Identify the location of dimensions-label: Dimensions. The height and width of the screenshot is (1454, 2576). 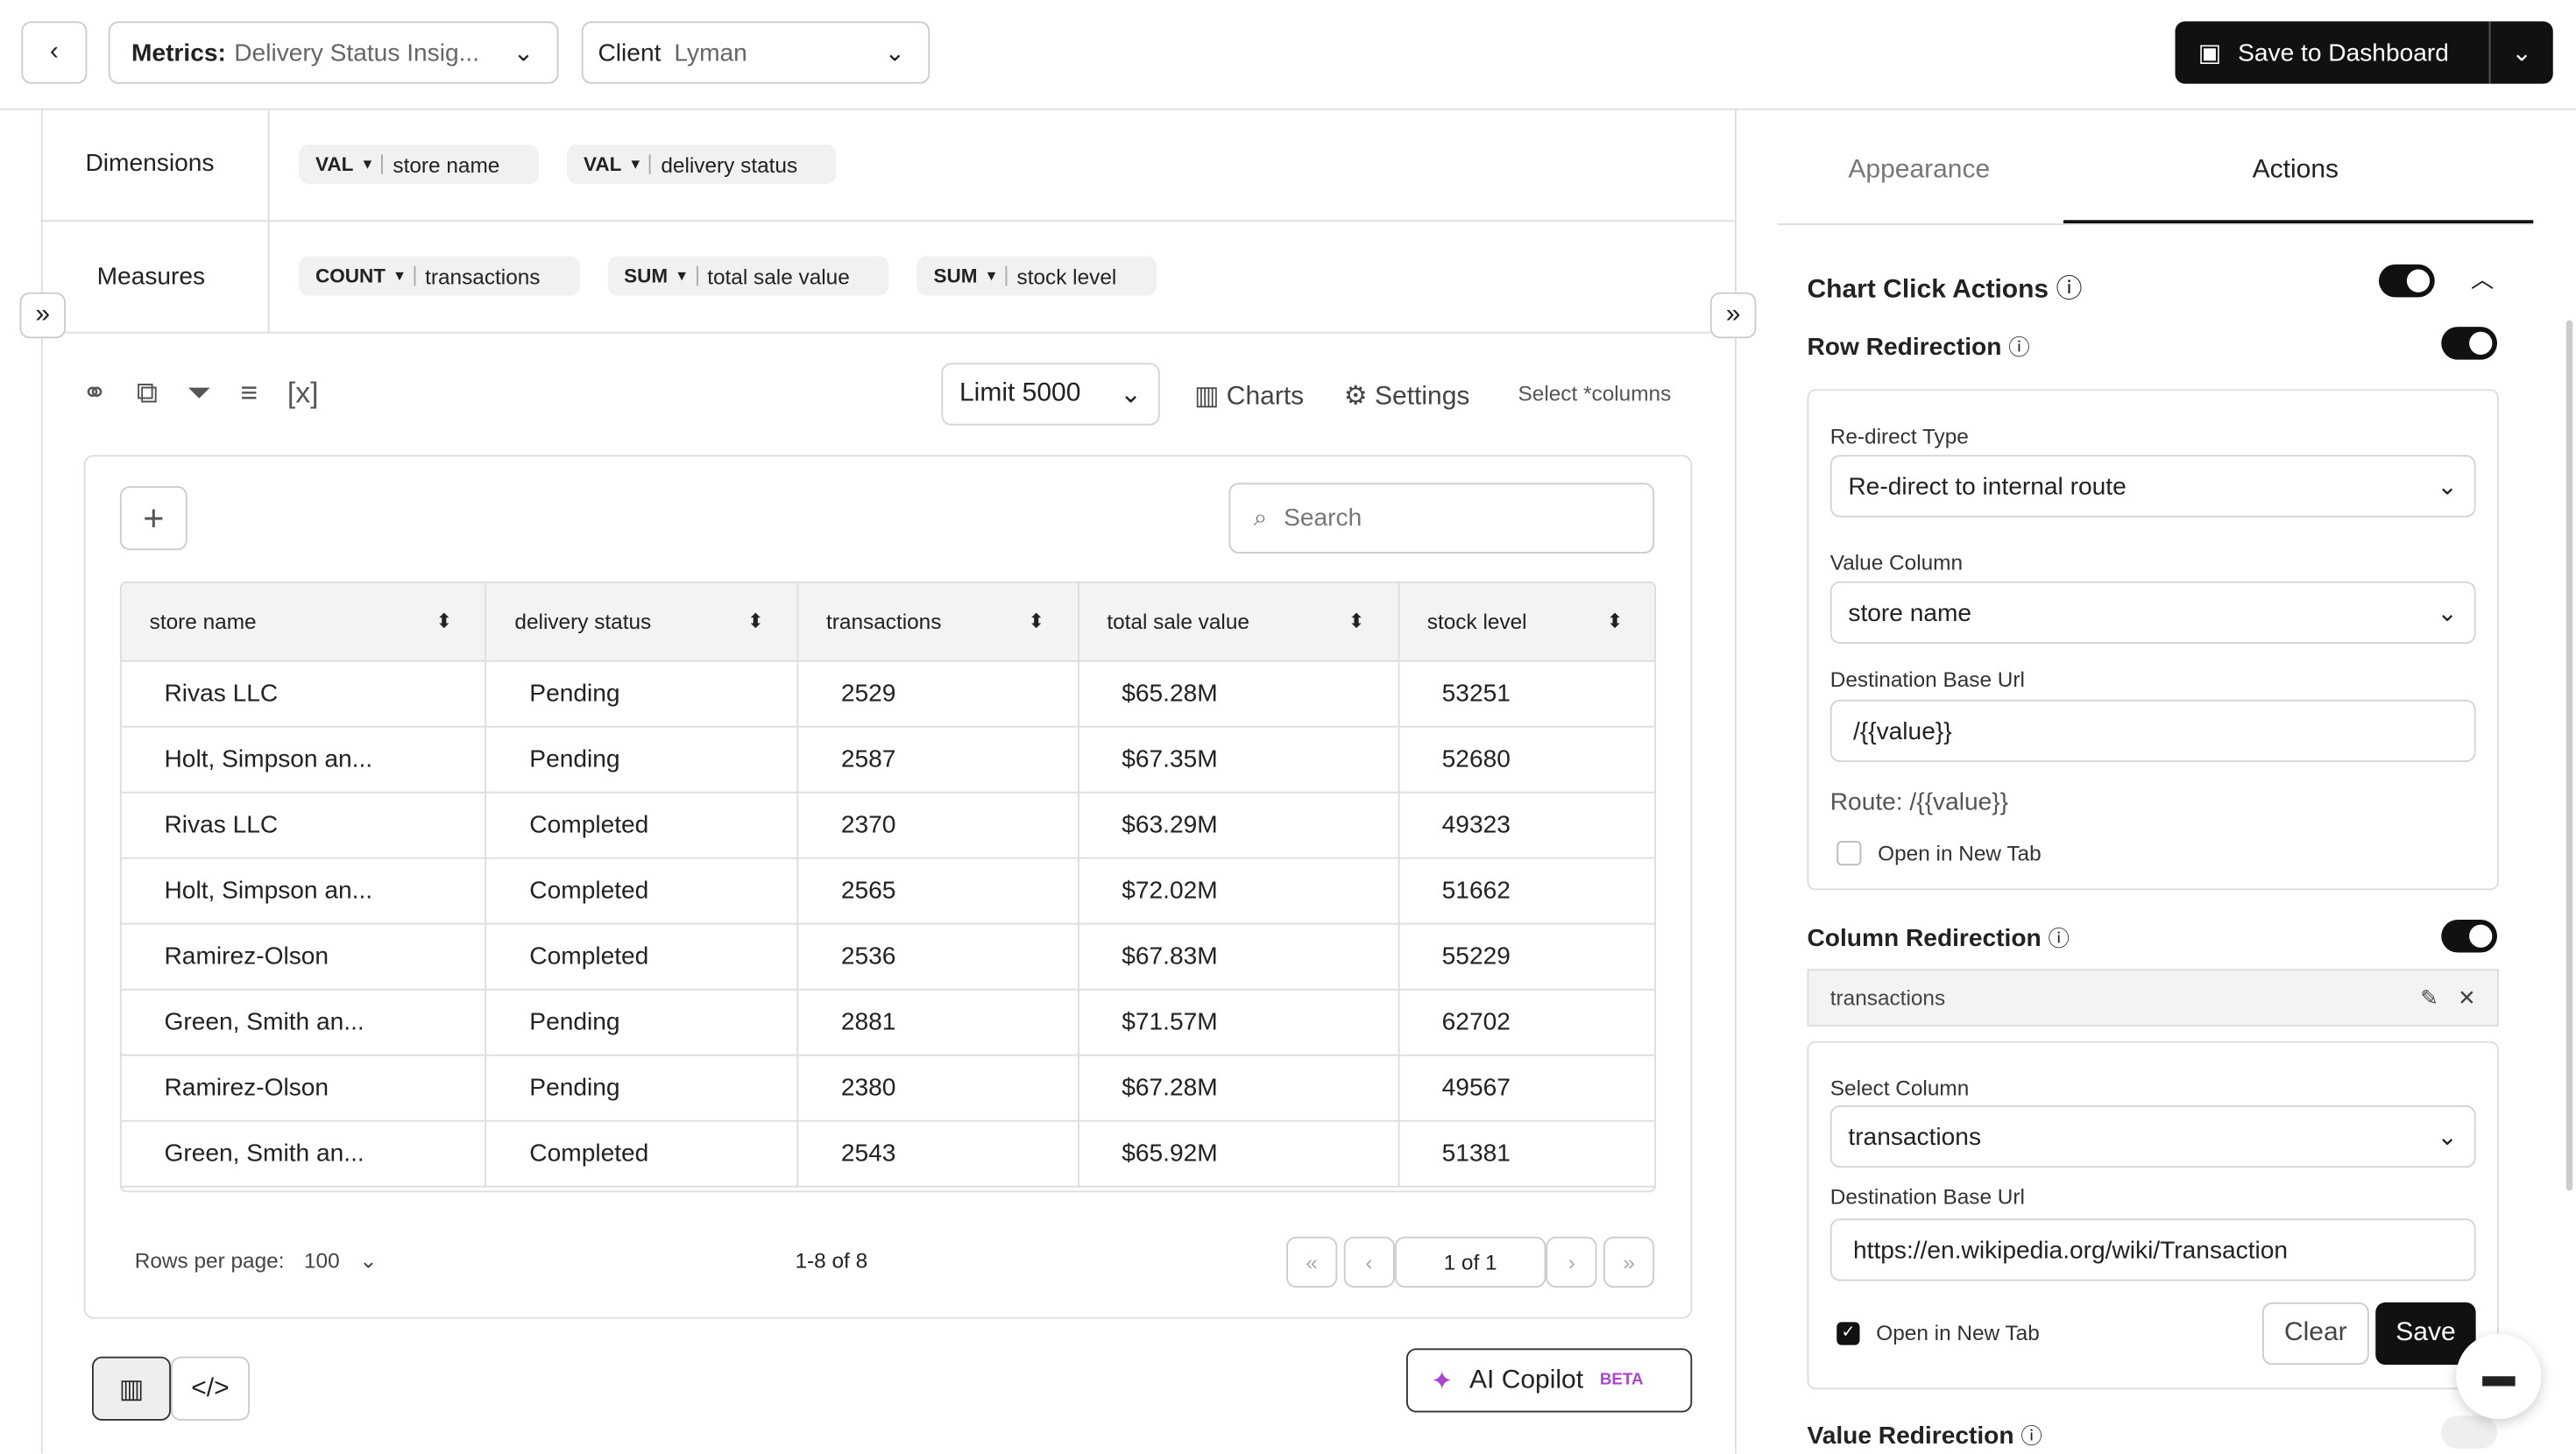
(150, 163).